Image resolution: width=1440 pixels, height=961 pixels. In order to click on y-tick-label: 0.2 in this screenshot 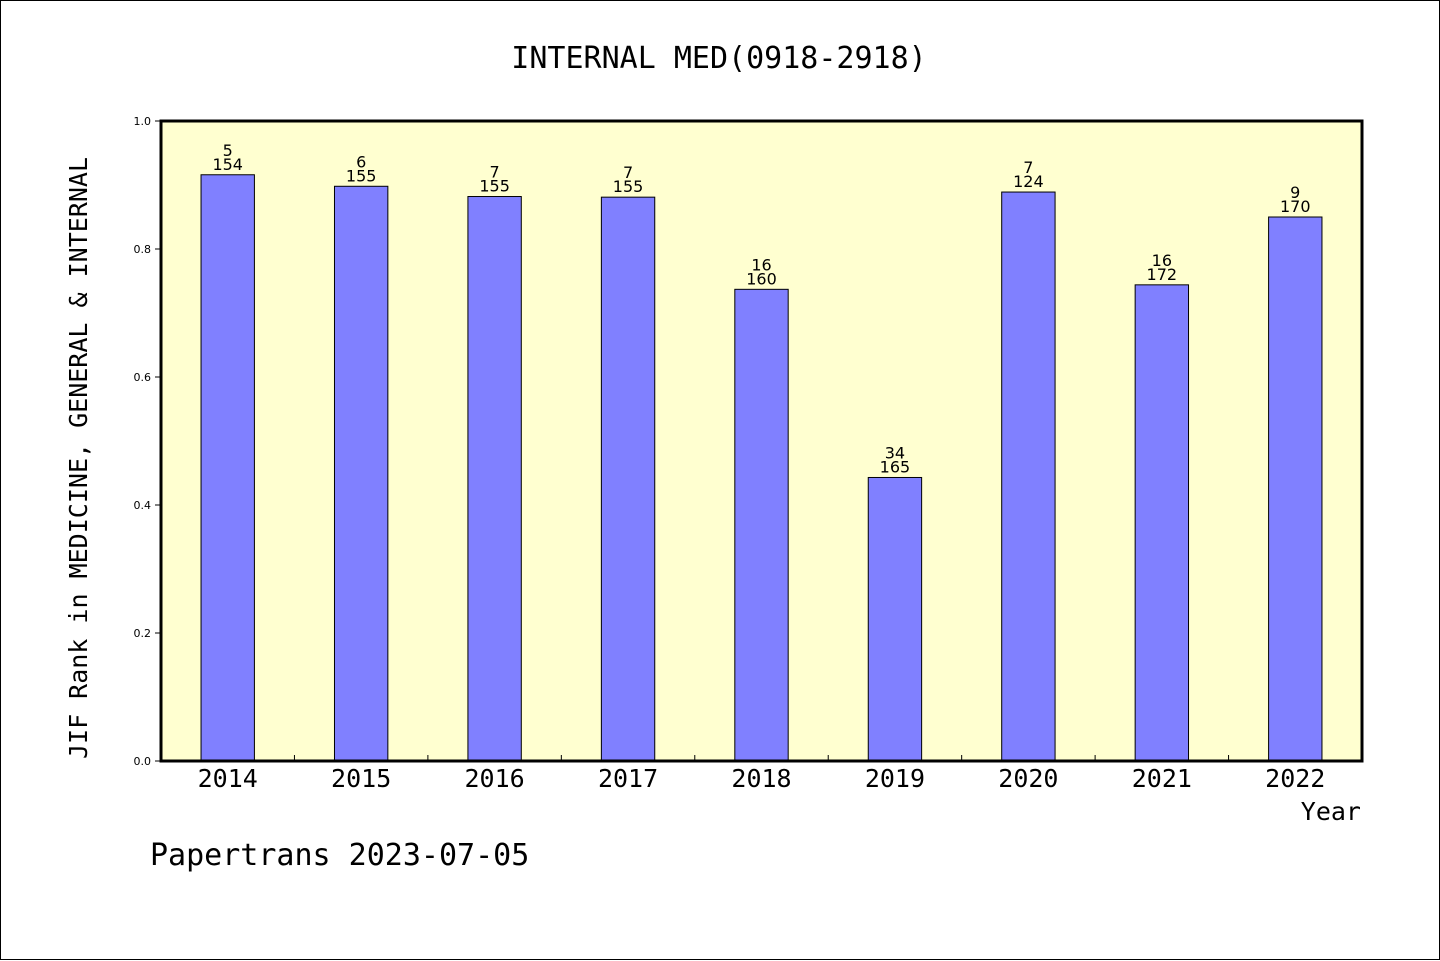, I will do `click(143, 633)`.